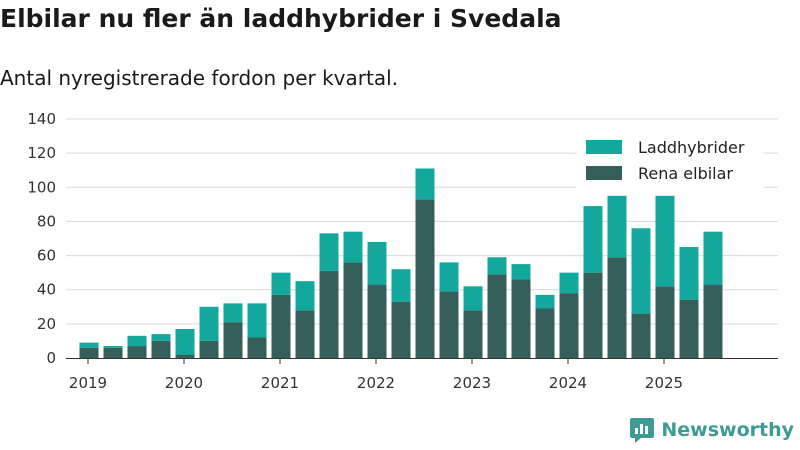 The width and height of the screenshot is (800, 450). What do you see at coordinates (41, 187) in the screenshot?
I see `y-tick-label: 100` at bounding box center [41, 187].